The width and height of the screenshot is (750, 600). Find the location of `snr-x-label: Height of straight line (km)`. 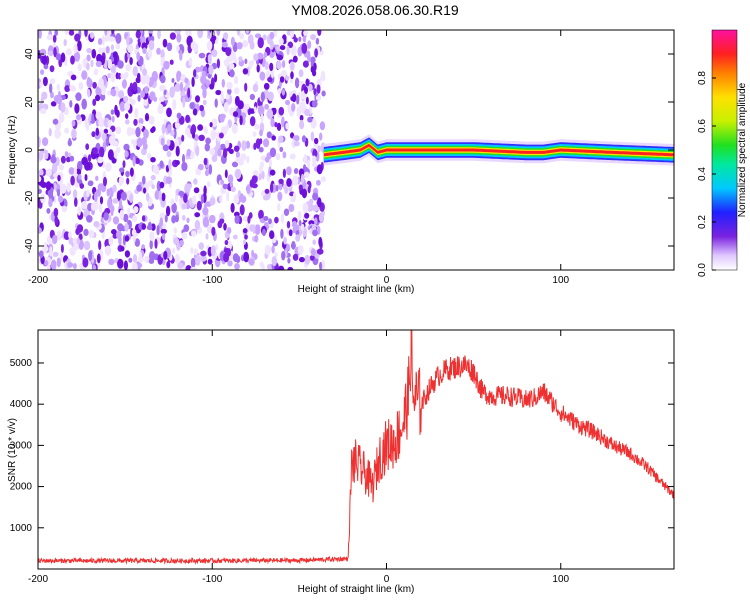

snr-x-label: Height of straight line (km) is located at coordinates (356, 589).